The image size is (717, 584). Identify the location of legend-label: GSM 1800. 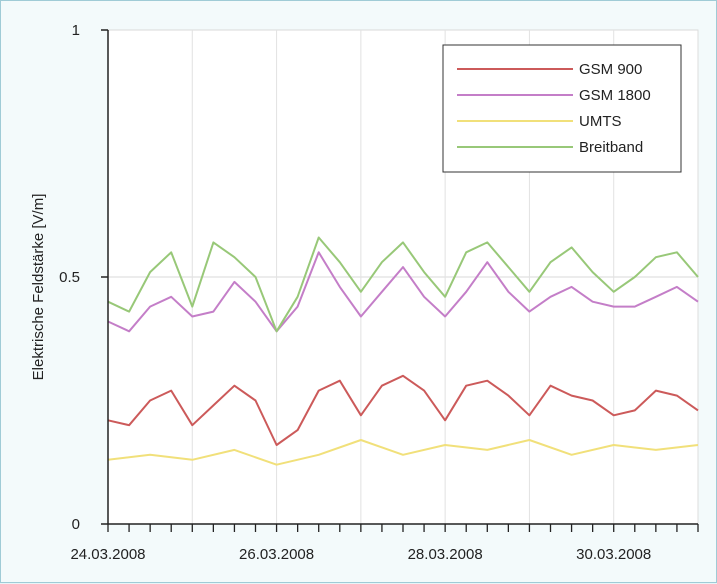
(615, 95).